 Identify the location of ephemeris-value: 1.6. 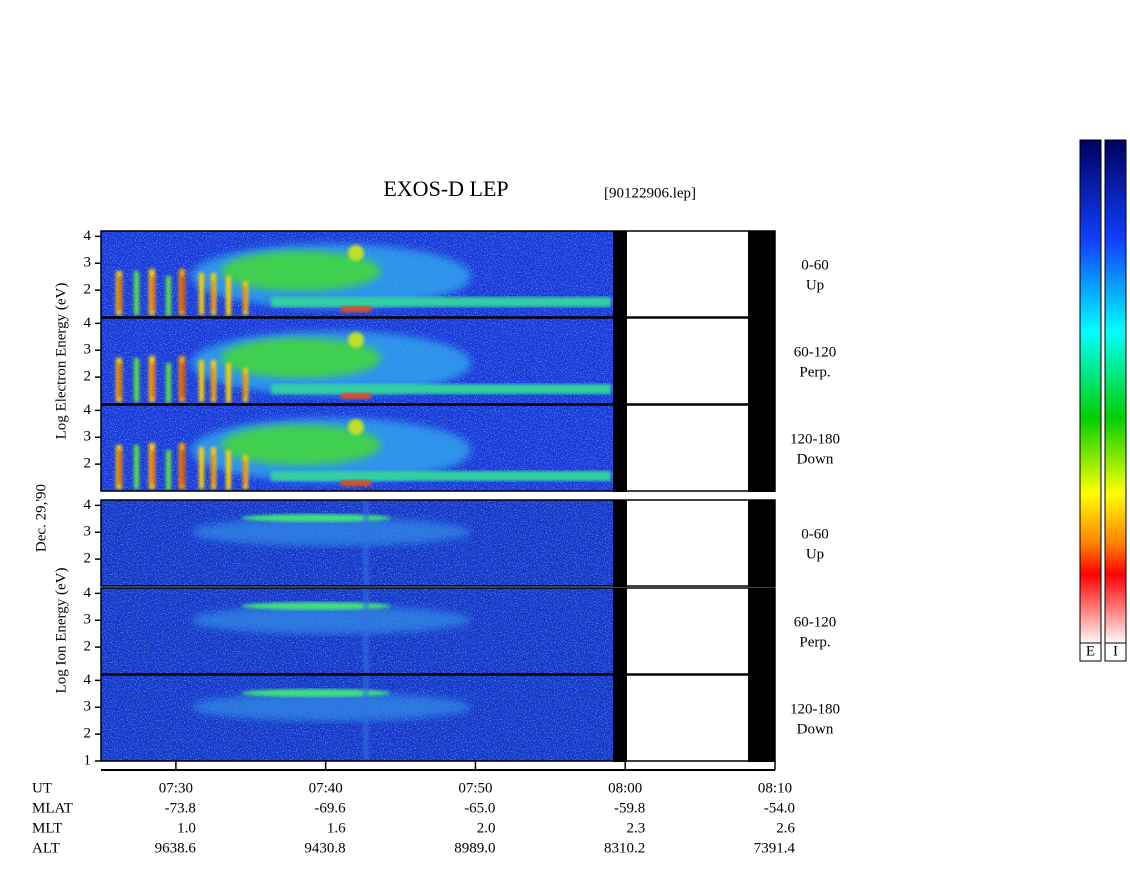
(336, 828).